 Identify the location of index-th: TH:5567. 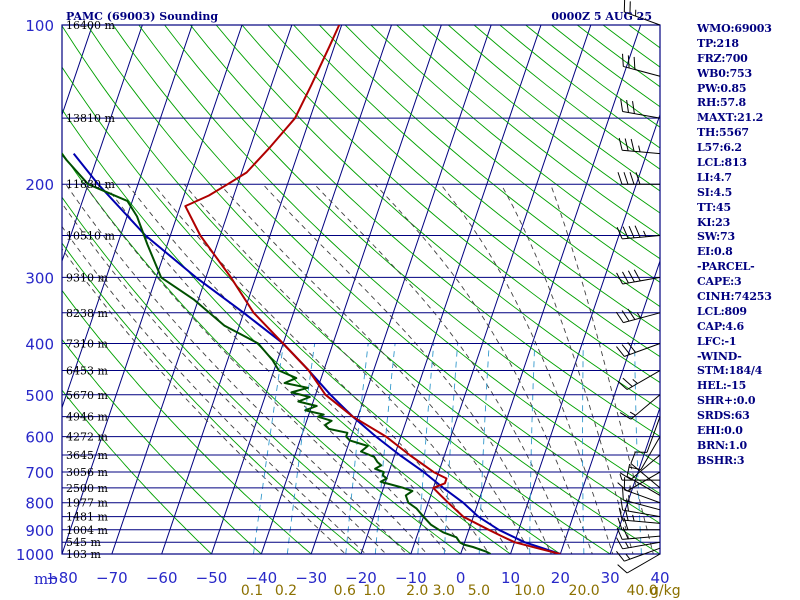
(723, 133).